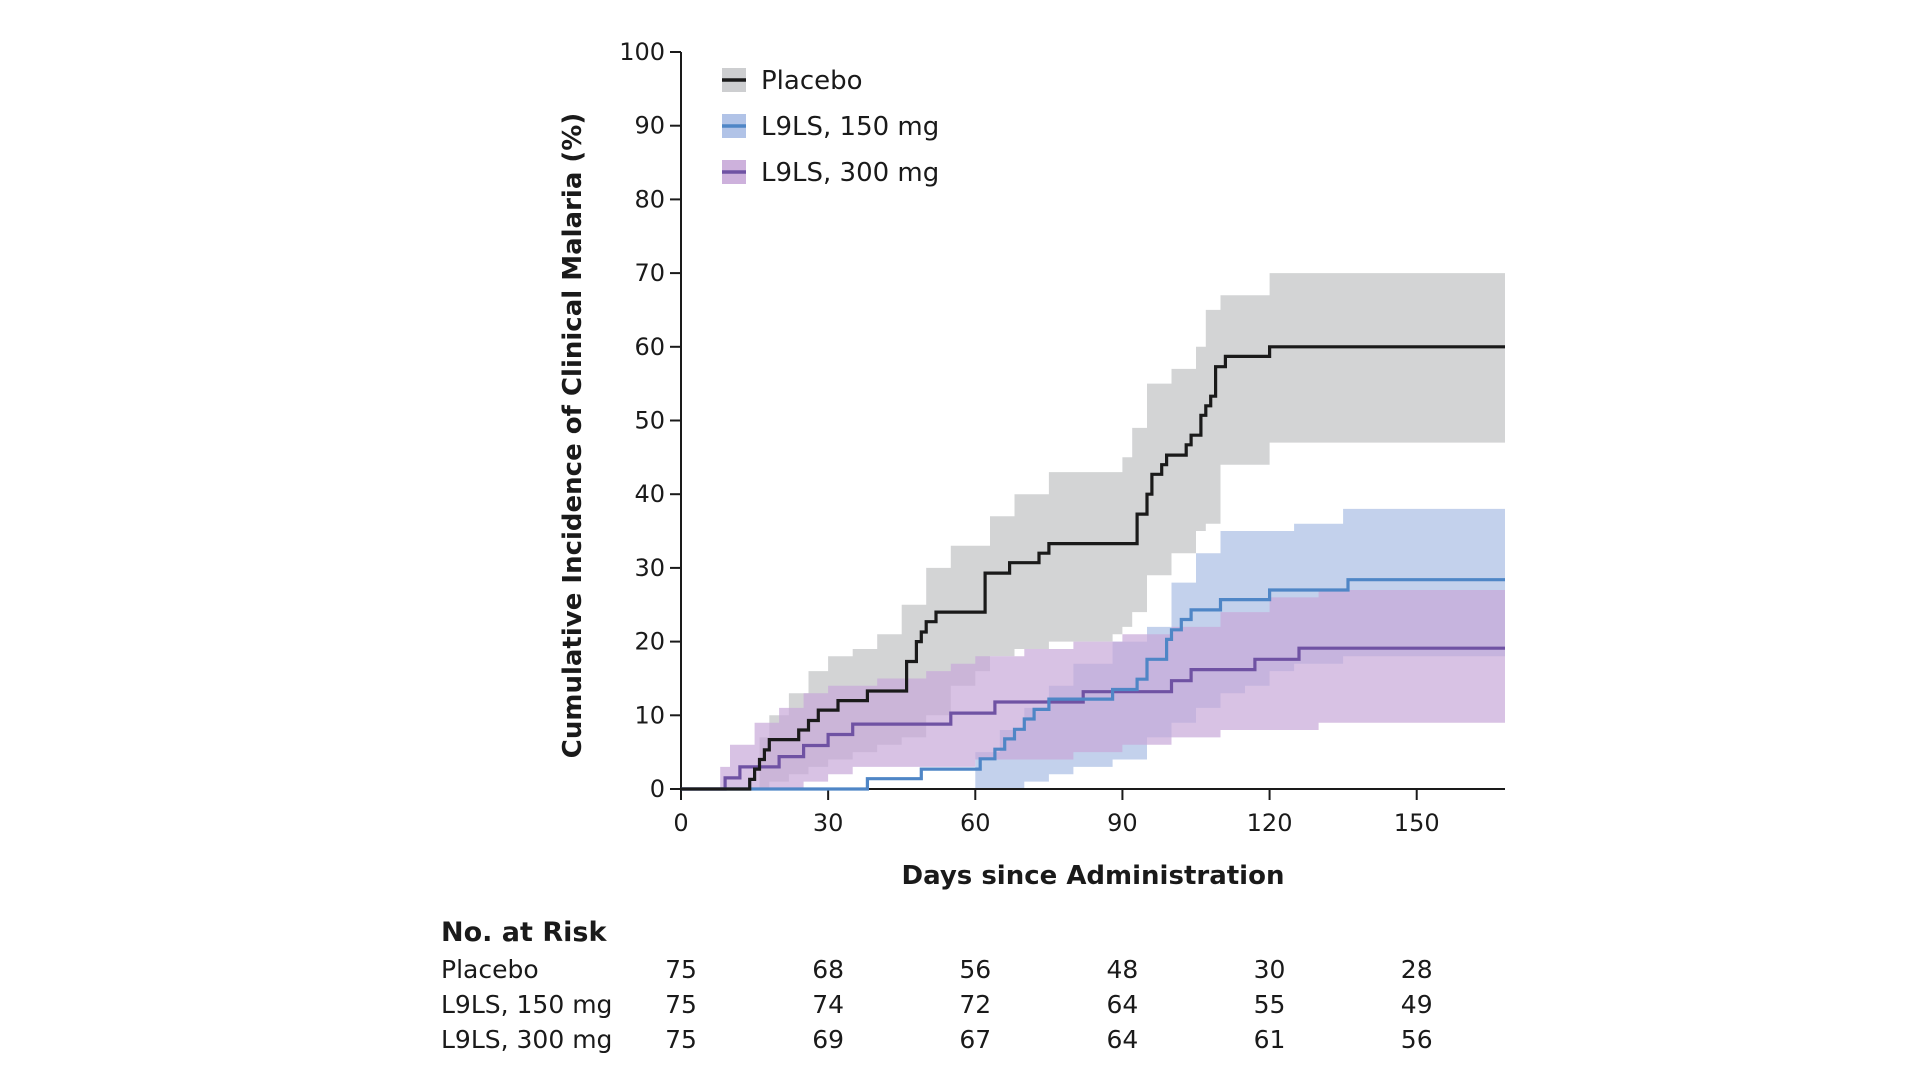 The height and width of the screenshot is (1084, 1920). What do you see at coordinates (1093, 876) in the screenshot?
I see `x-axis-title: Days since Administration` at bounding box center [1093, 876].